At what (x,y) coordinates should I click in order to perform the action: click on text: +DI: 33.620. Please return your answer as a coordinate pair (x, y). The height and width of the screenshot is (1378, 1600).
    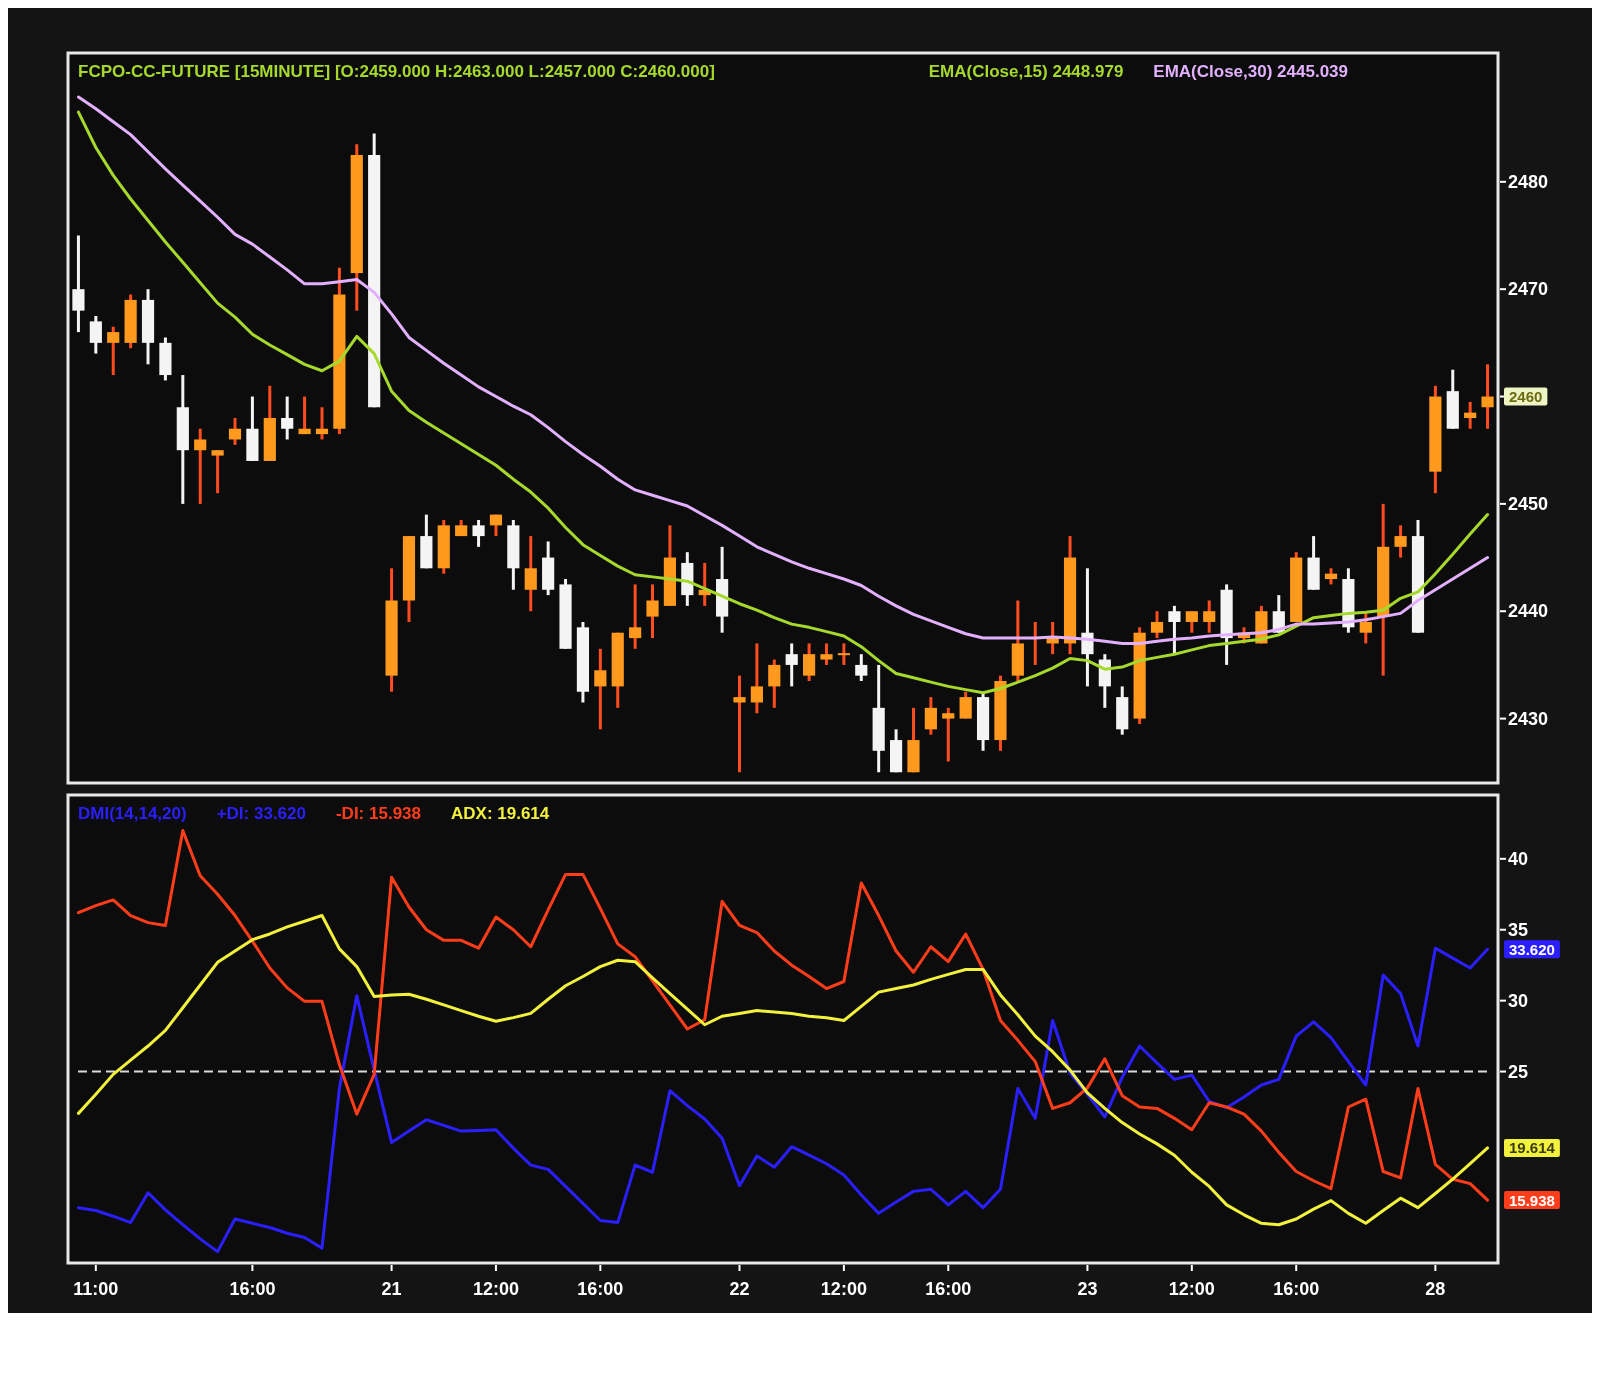
    Looking at the image, I should click on (261, 813).